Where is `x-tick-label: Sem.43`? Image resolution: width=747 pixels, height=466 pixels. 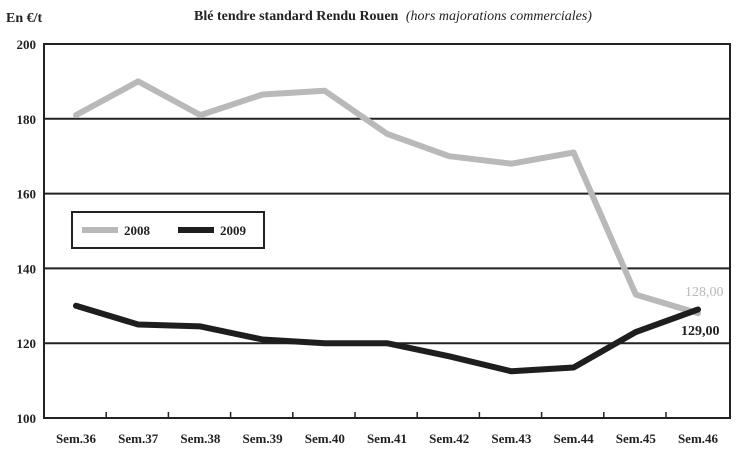
x-tick-label: Sem.43 is located at coordinates (511, 438).